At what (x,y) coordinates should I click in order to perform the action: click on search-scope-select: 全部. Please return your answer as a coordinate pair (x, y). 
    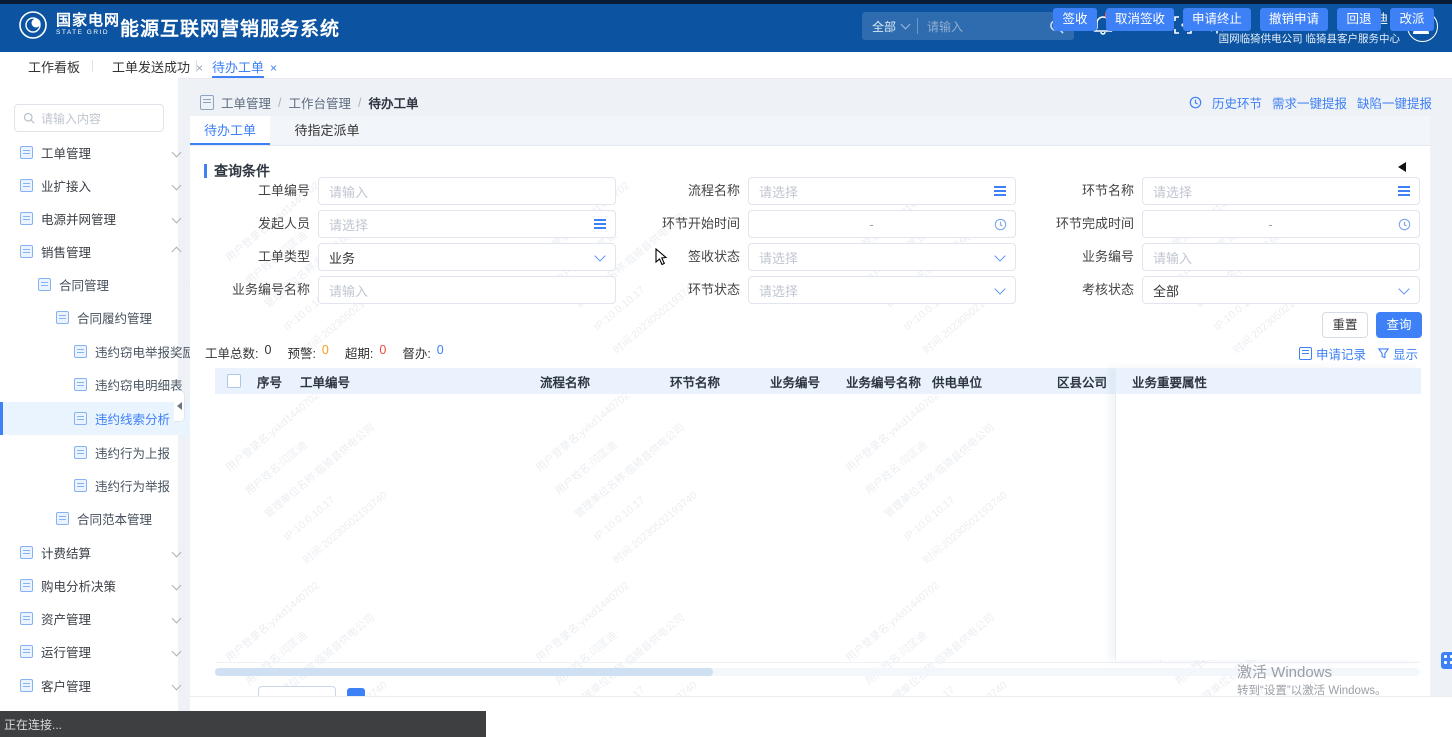
    Looking at the image, I should click on (884, 26).